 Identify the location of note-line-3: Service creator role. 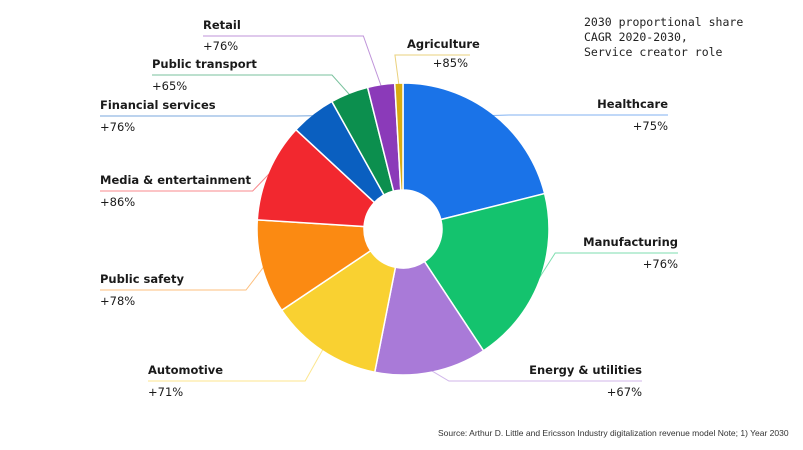
(653, 52).